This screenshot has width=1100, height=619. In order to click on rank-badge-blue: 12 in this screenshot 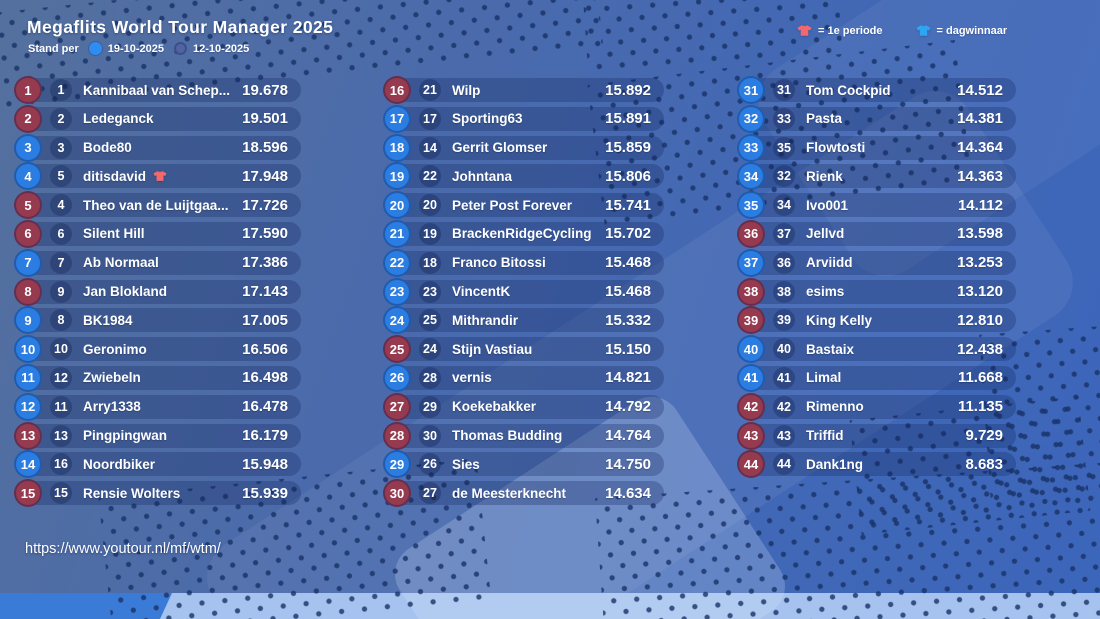, I will do `click(28, 406)`.